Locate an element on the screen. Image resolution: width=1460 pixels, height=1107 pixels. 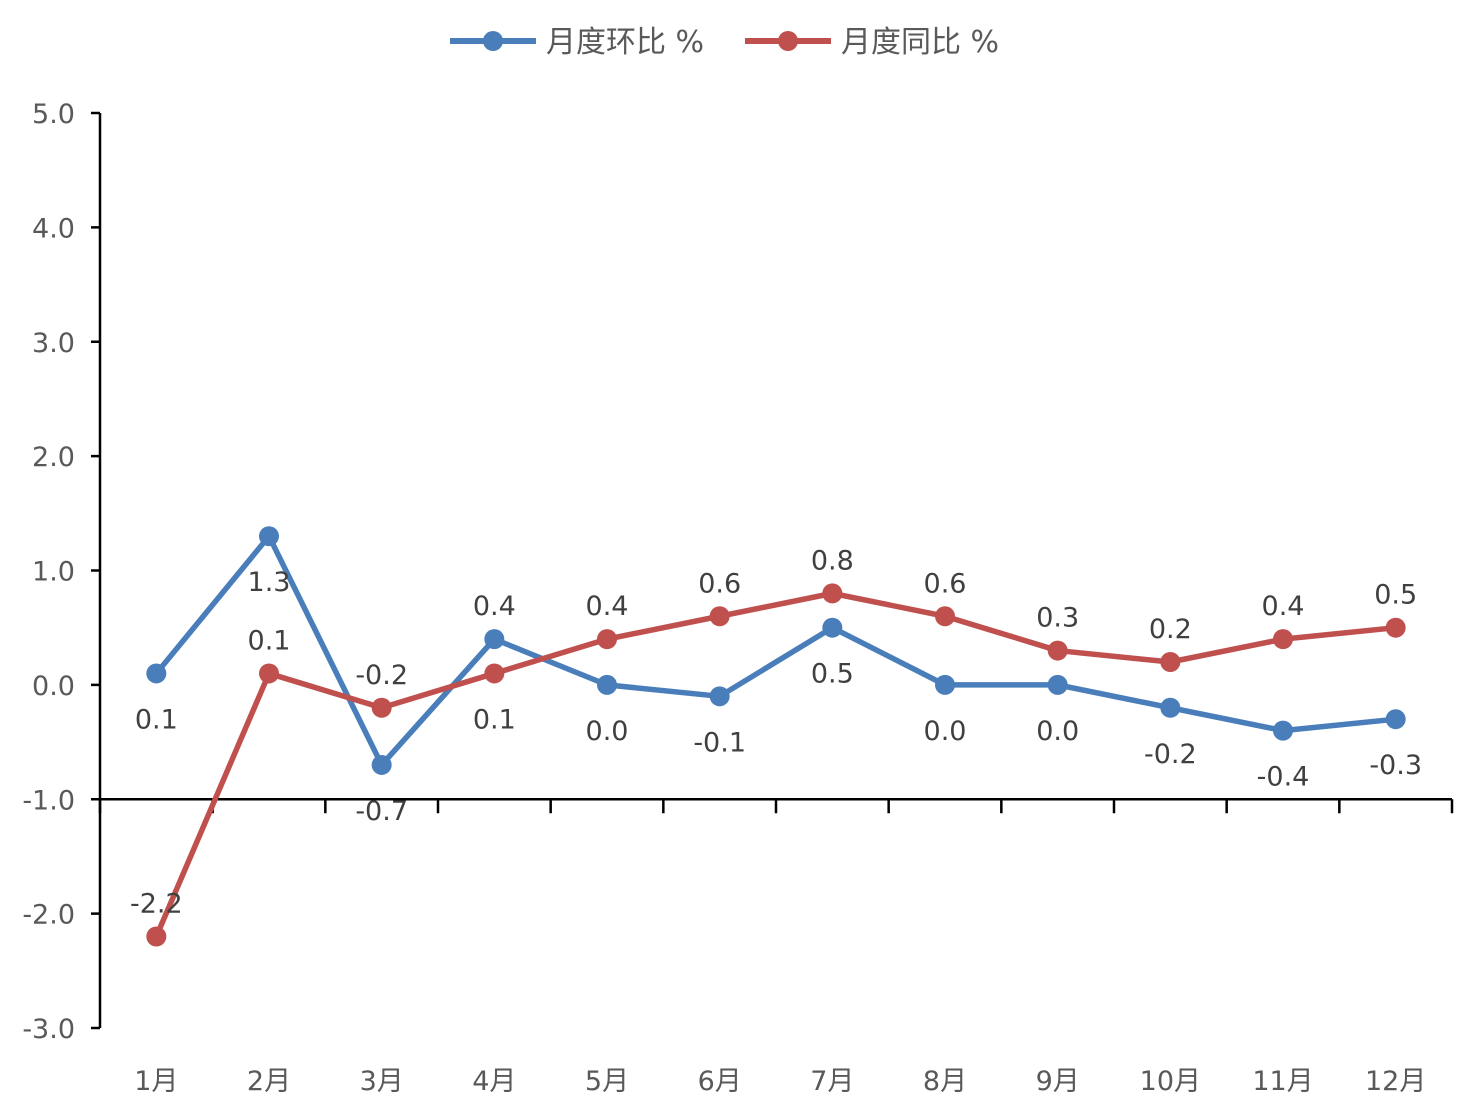
legend-item-2: 月度同比 % is located at coordinates (872, 42).